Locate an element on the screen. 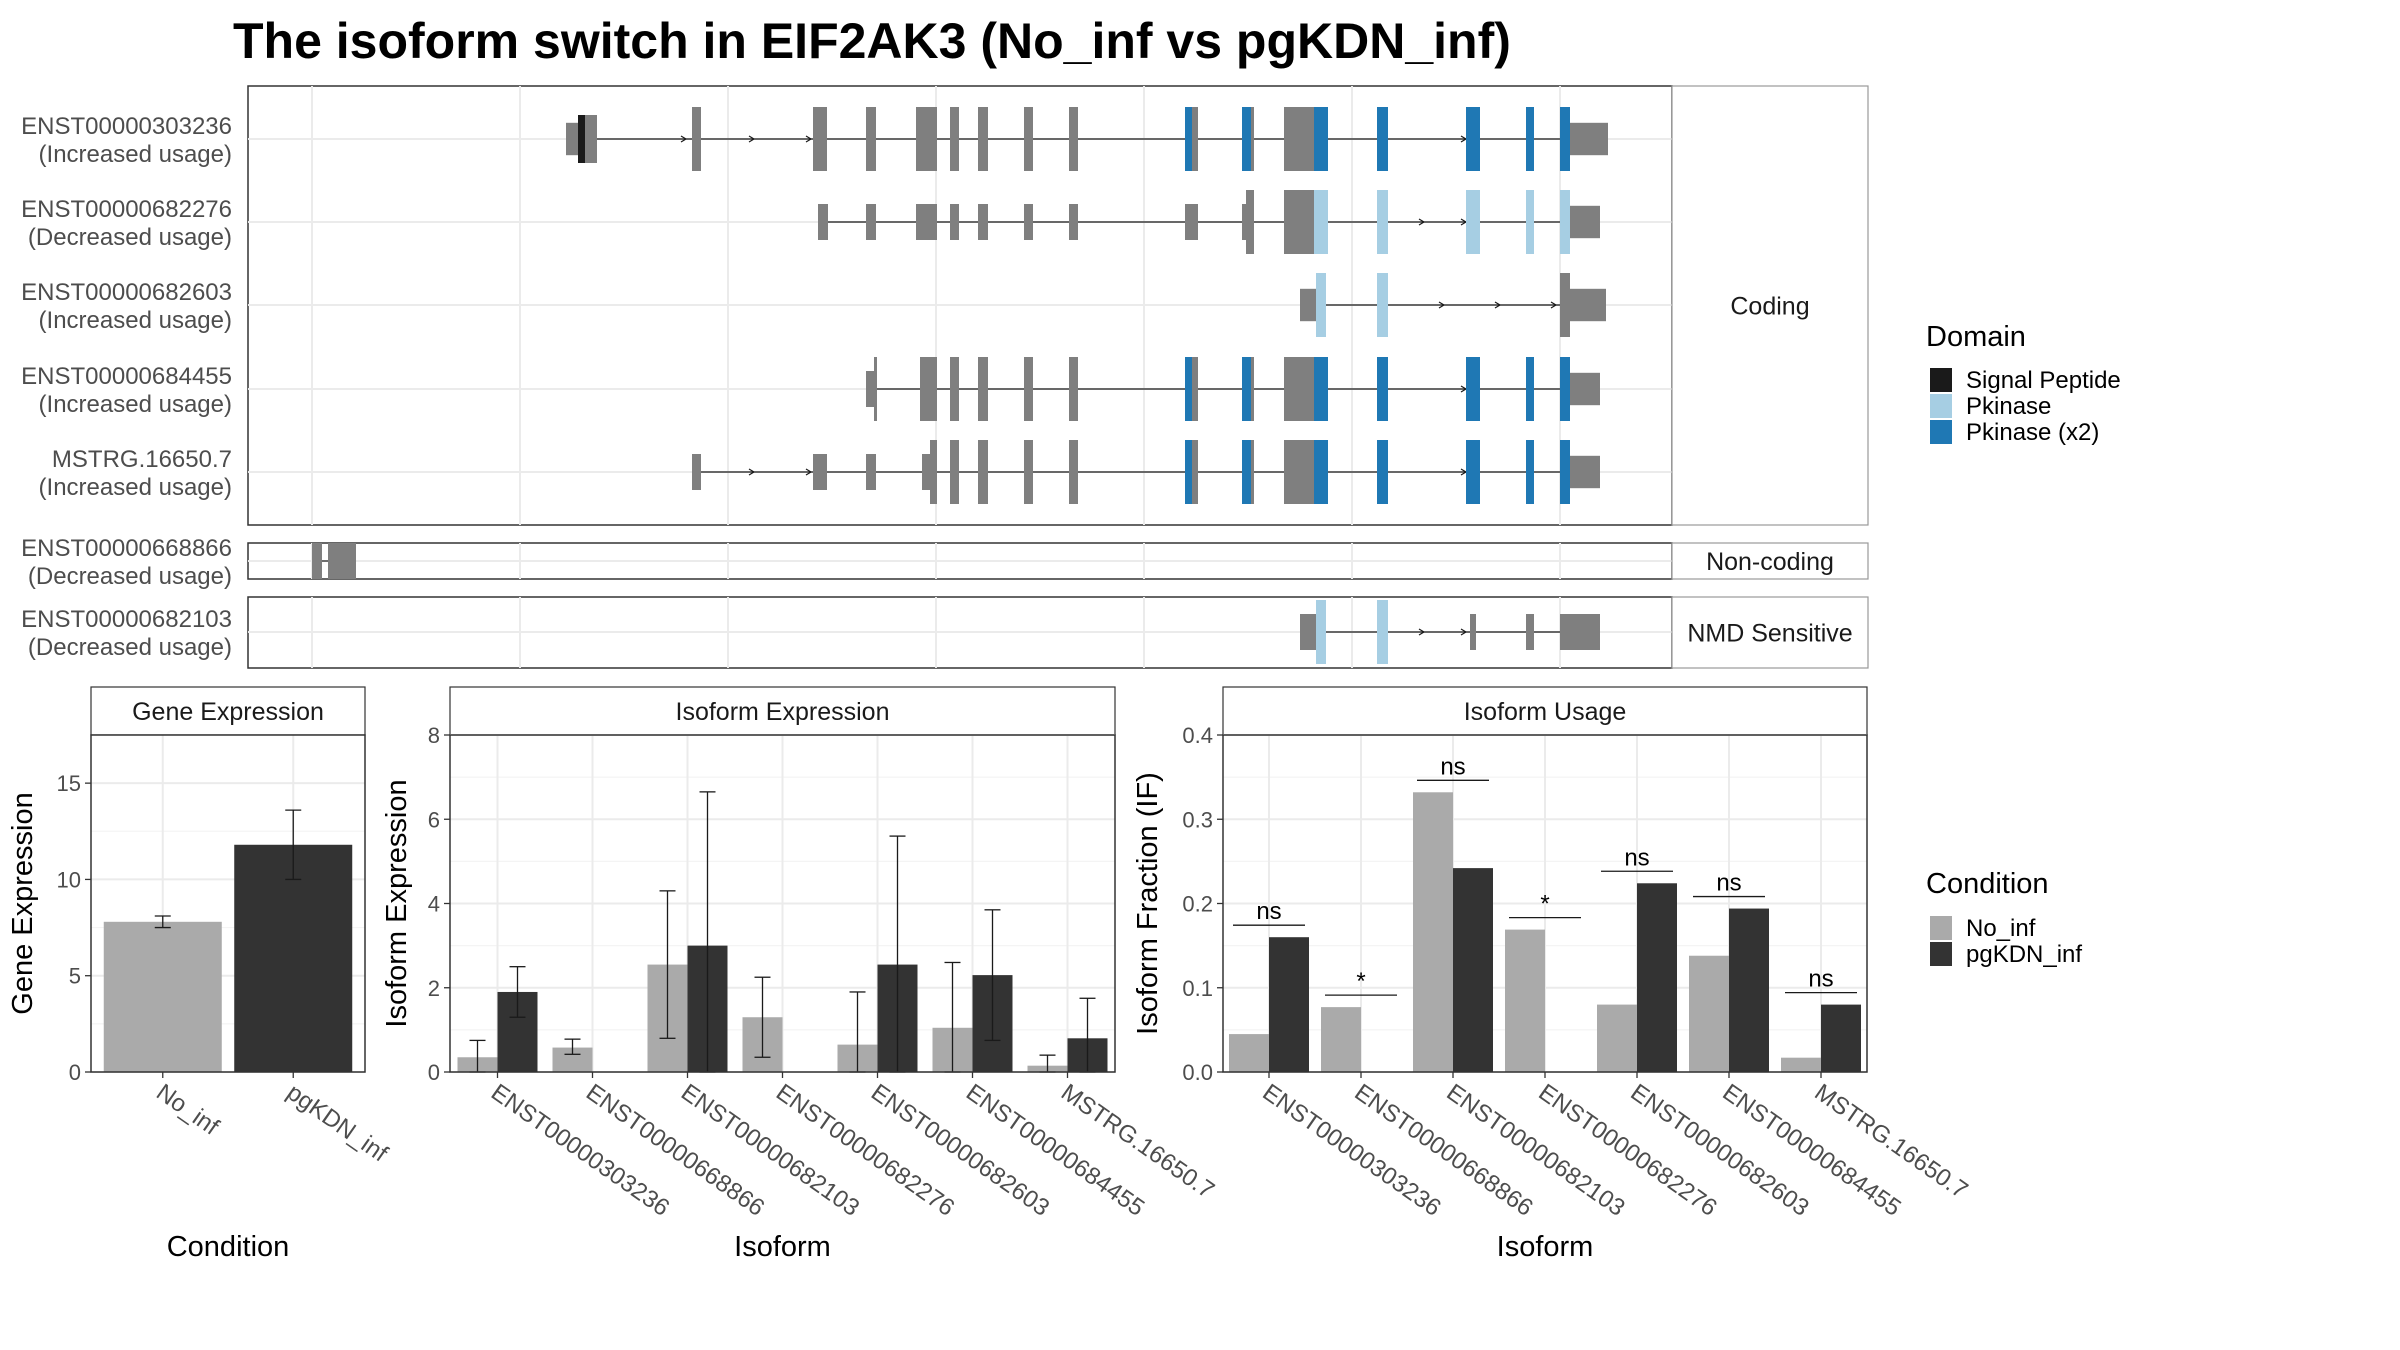  condition-legend-key is located at coordinates (1941, 954).